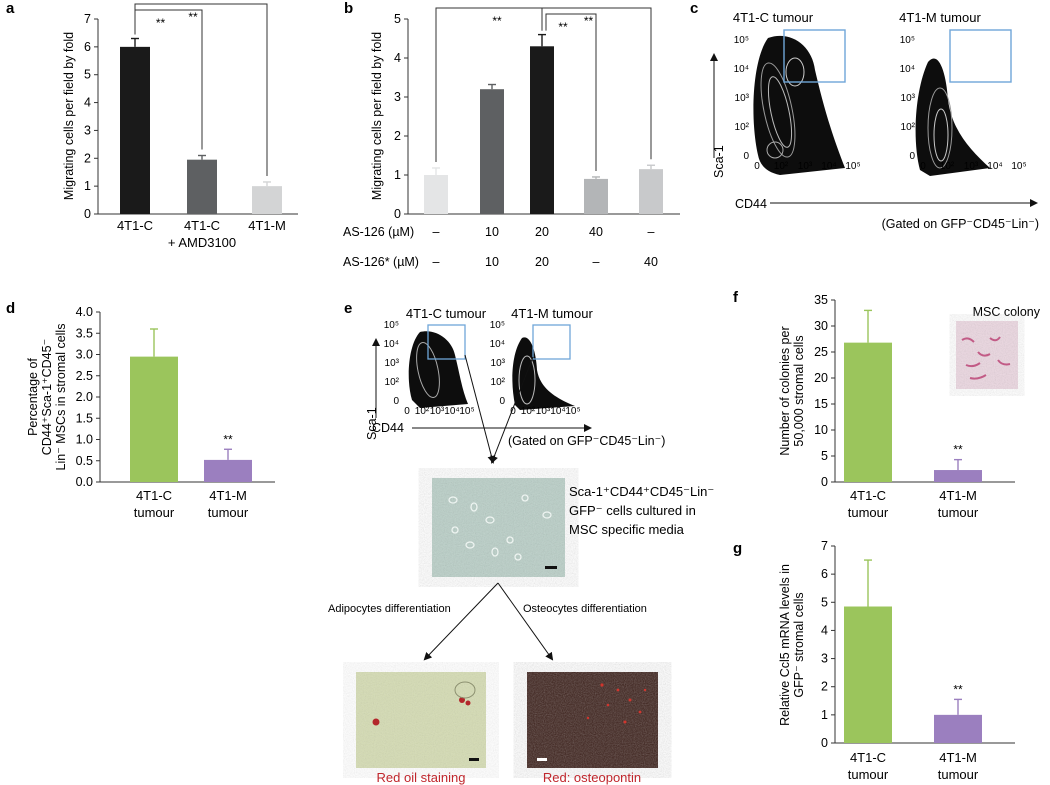 The width and height of the screenshot is (1050, 785). Describe the element at coordinates (947, 166) in the screenshot. I see `c-ticks-xtick: 10²` at that location.